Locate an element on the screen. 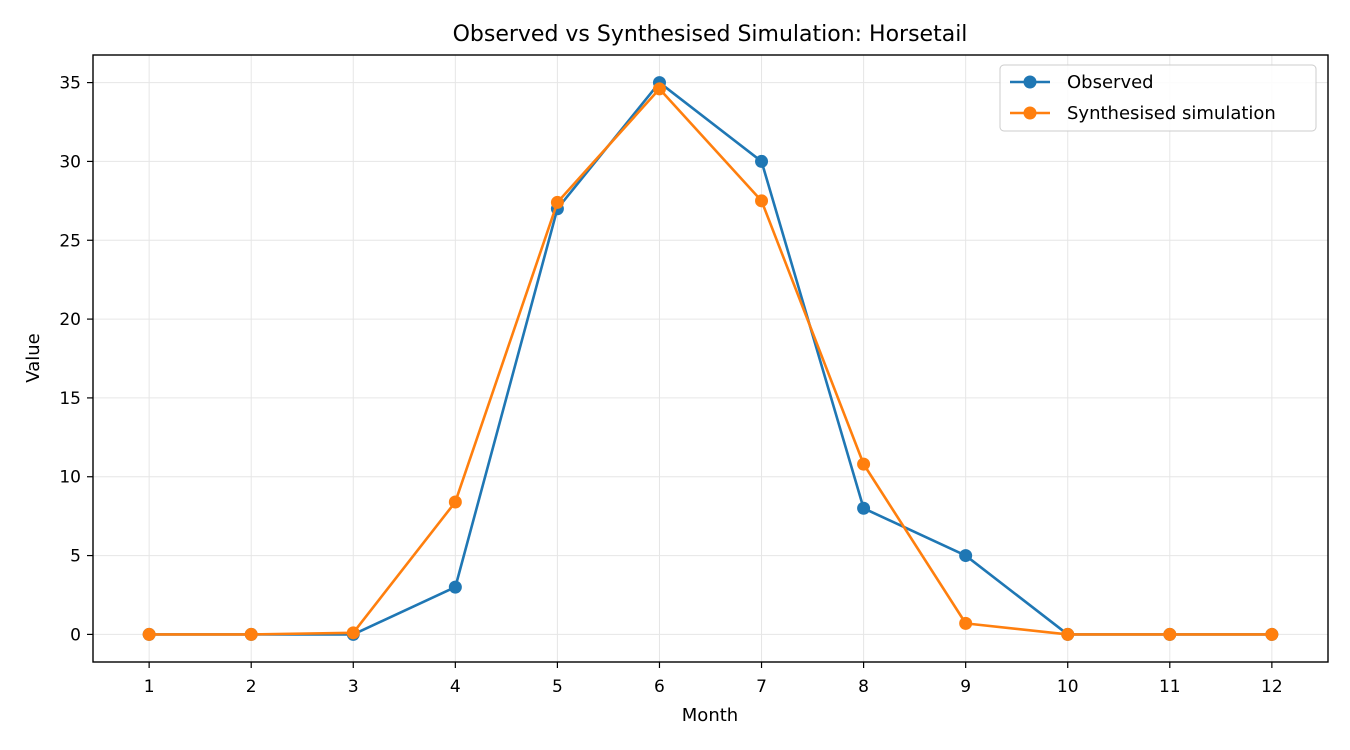 The width and height of the screenshot is (1350, 750). x-axis-label: Month is located at coordinates (710, 715).